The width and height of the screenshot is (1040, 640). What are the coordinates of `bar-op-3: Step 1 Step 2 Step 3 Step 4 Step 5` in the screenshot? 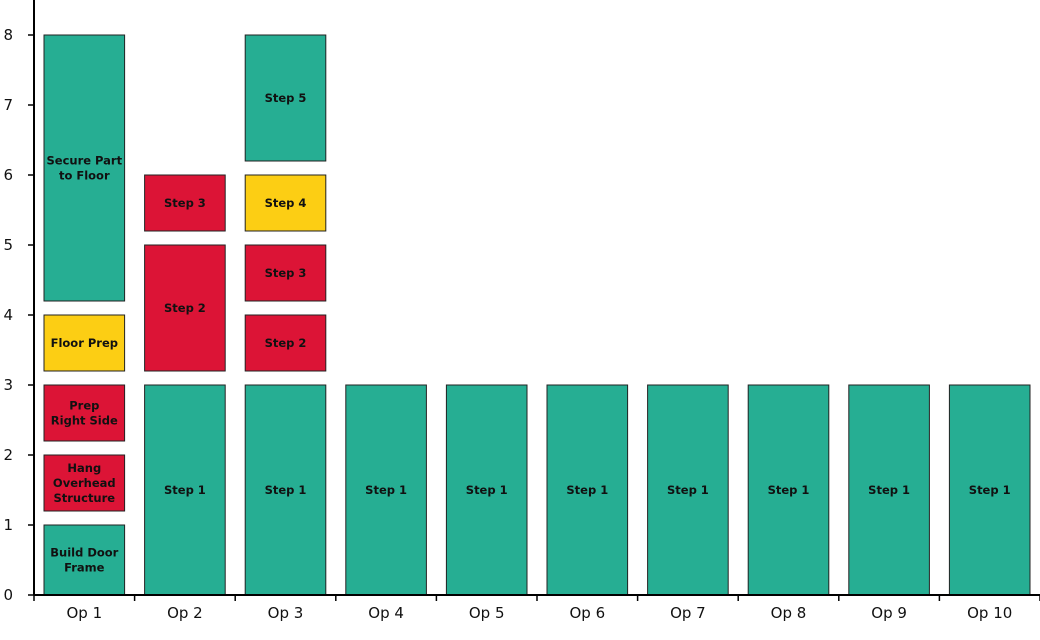 It's located at (285, 315).